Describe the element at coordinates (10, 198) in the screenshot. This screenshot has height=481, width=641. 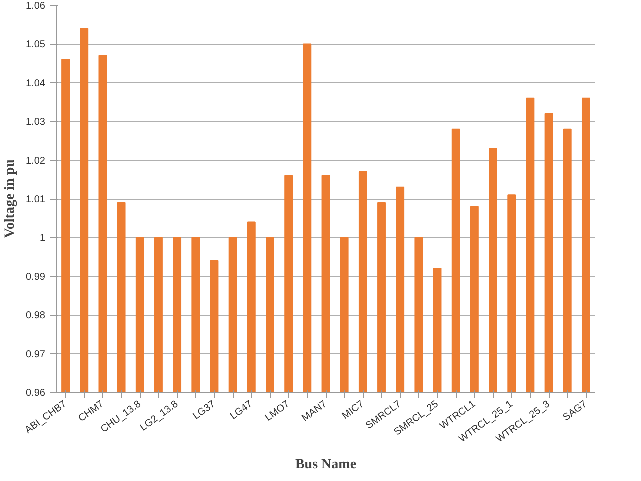
I see `y-axis-title: Voltage in pu` at that location.